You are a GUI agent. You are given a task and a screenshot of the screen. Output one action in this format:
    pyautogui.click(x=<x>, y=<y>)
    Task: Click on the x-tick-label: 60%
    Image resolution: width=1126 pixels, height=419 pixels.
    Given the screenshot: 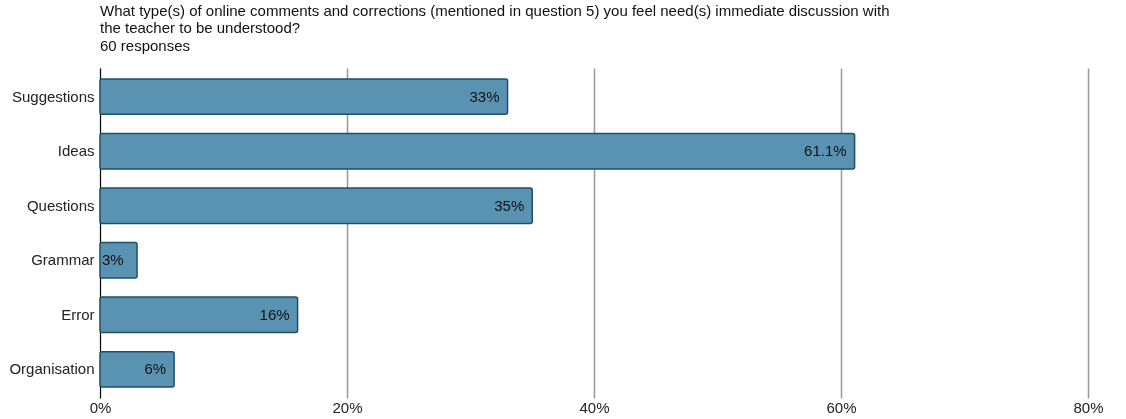 What is the action you would take?
    pyautogui.click(x=841, y=407)
    